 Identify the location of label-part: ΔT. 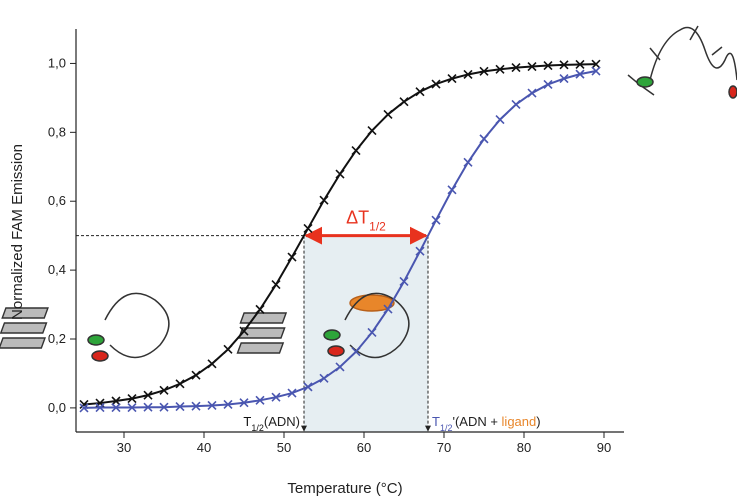
(357, 218).